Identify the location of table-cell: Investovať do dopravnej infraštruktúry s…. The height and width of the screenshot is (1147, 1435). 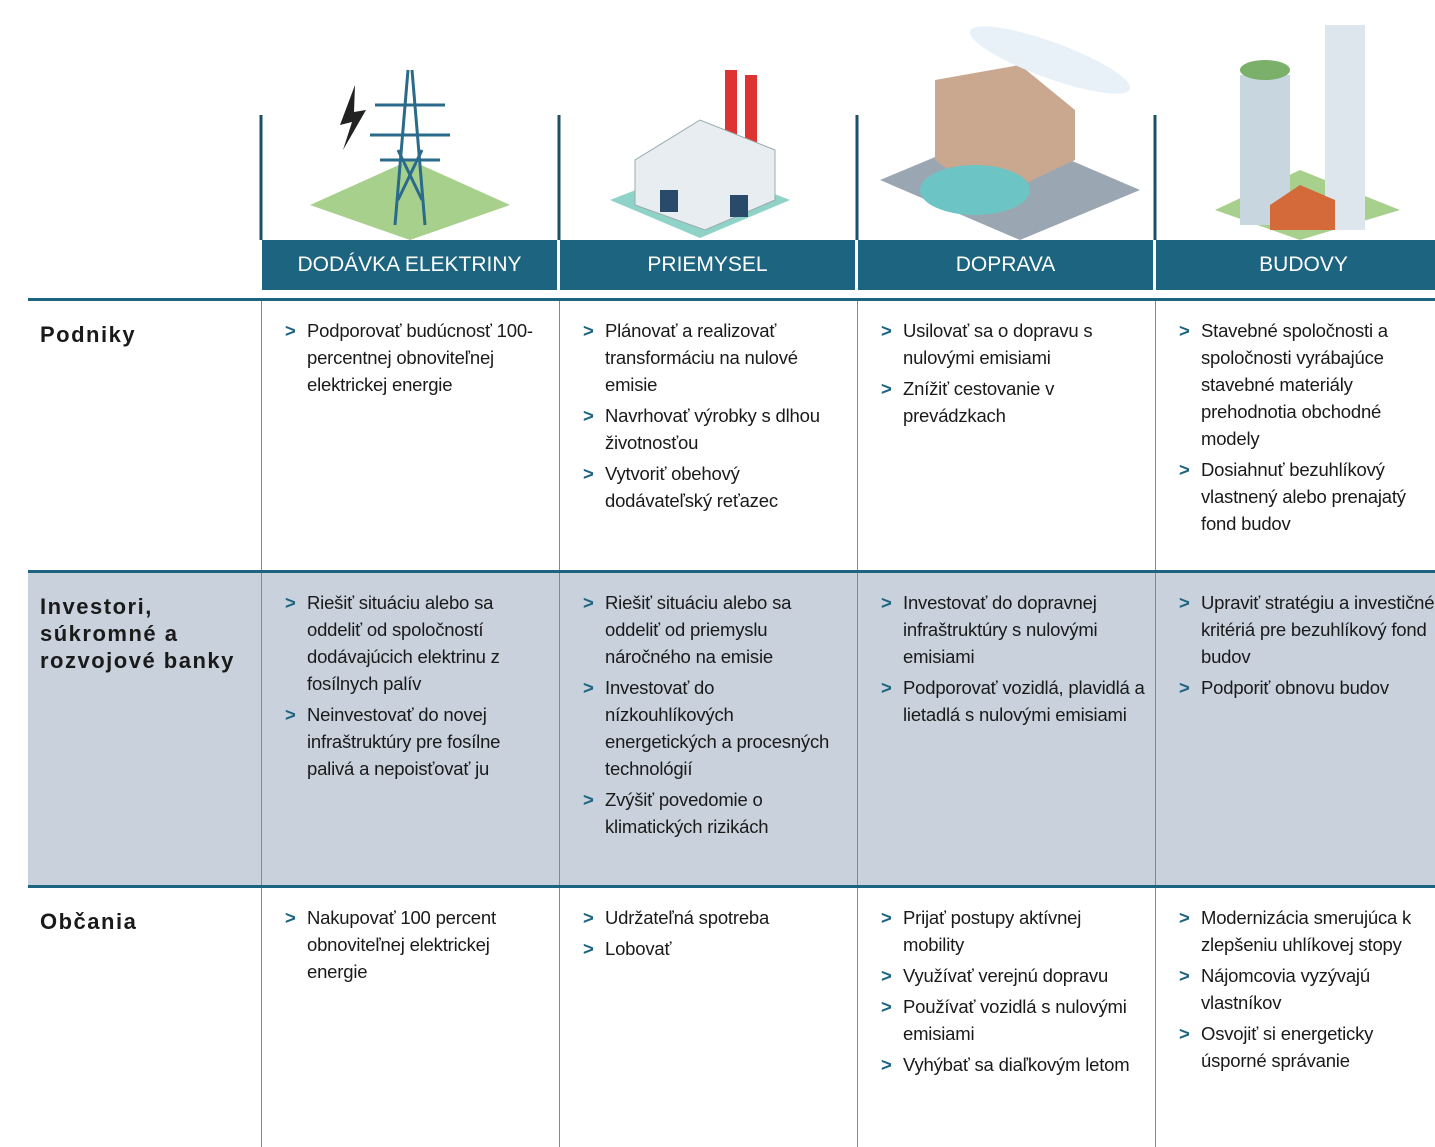
(1013, 660).